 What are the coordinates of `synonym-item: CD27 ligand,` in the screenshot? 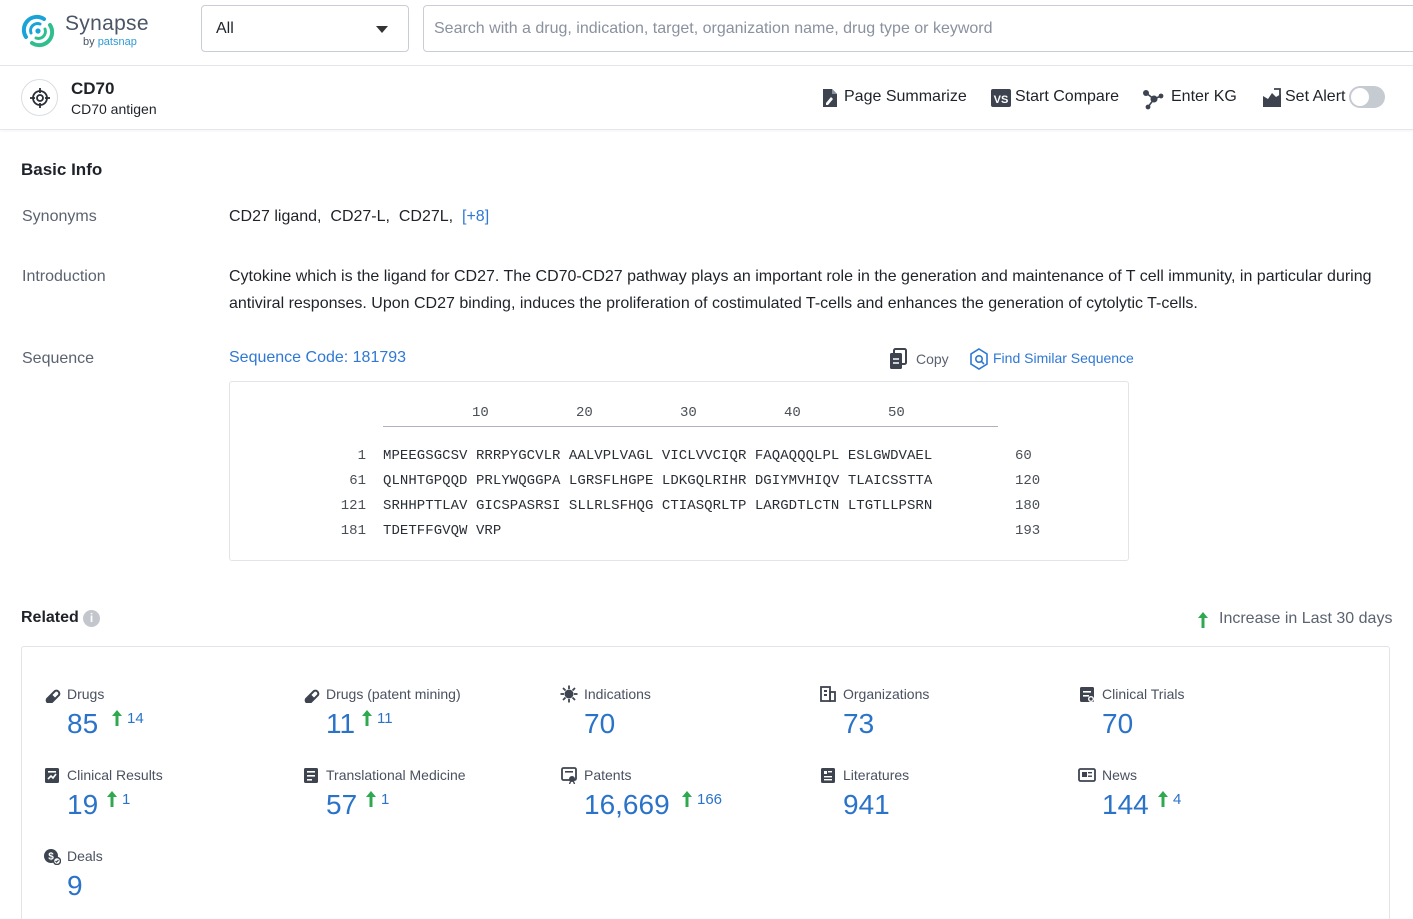 It's located at (275, 216).